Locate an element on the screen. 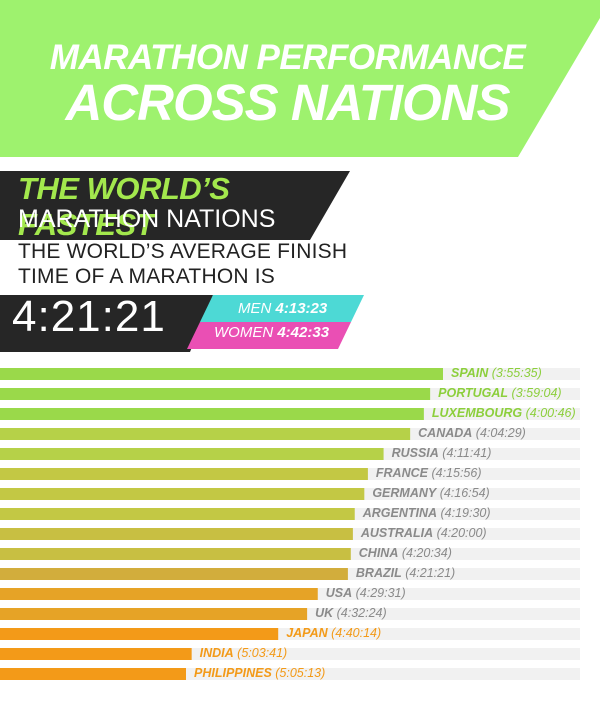  bar-label-australia: AUSTRALIA (4:20:00) is located at coordinates (424, 533).